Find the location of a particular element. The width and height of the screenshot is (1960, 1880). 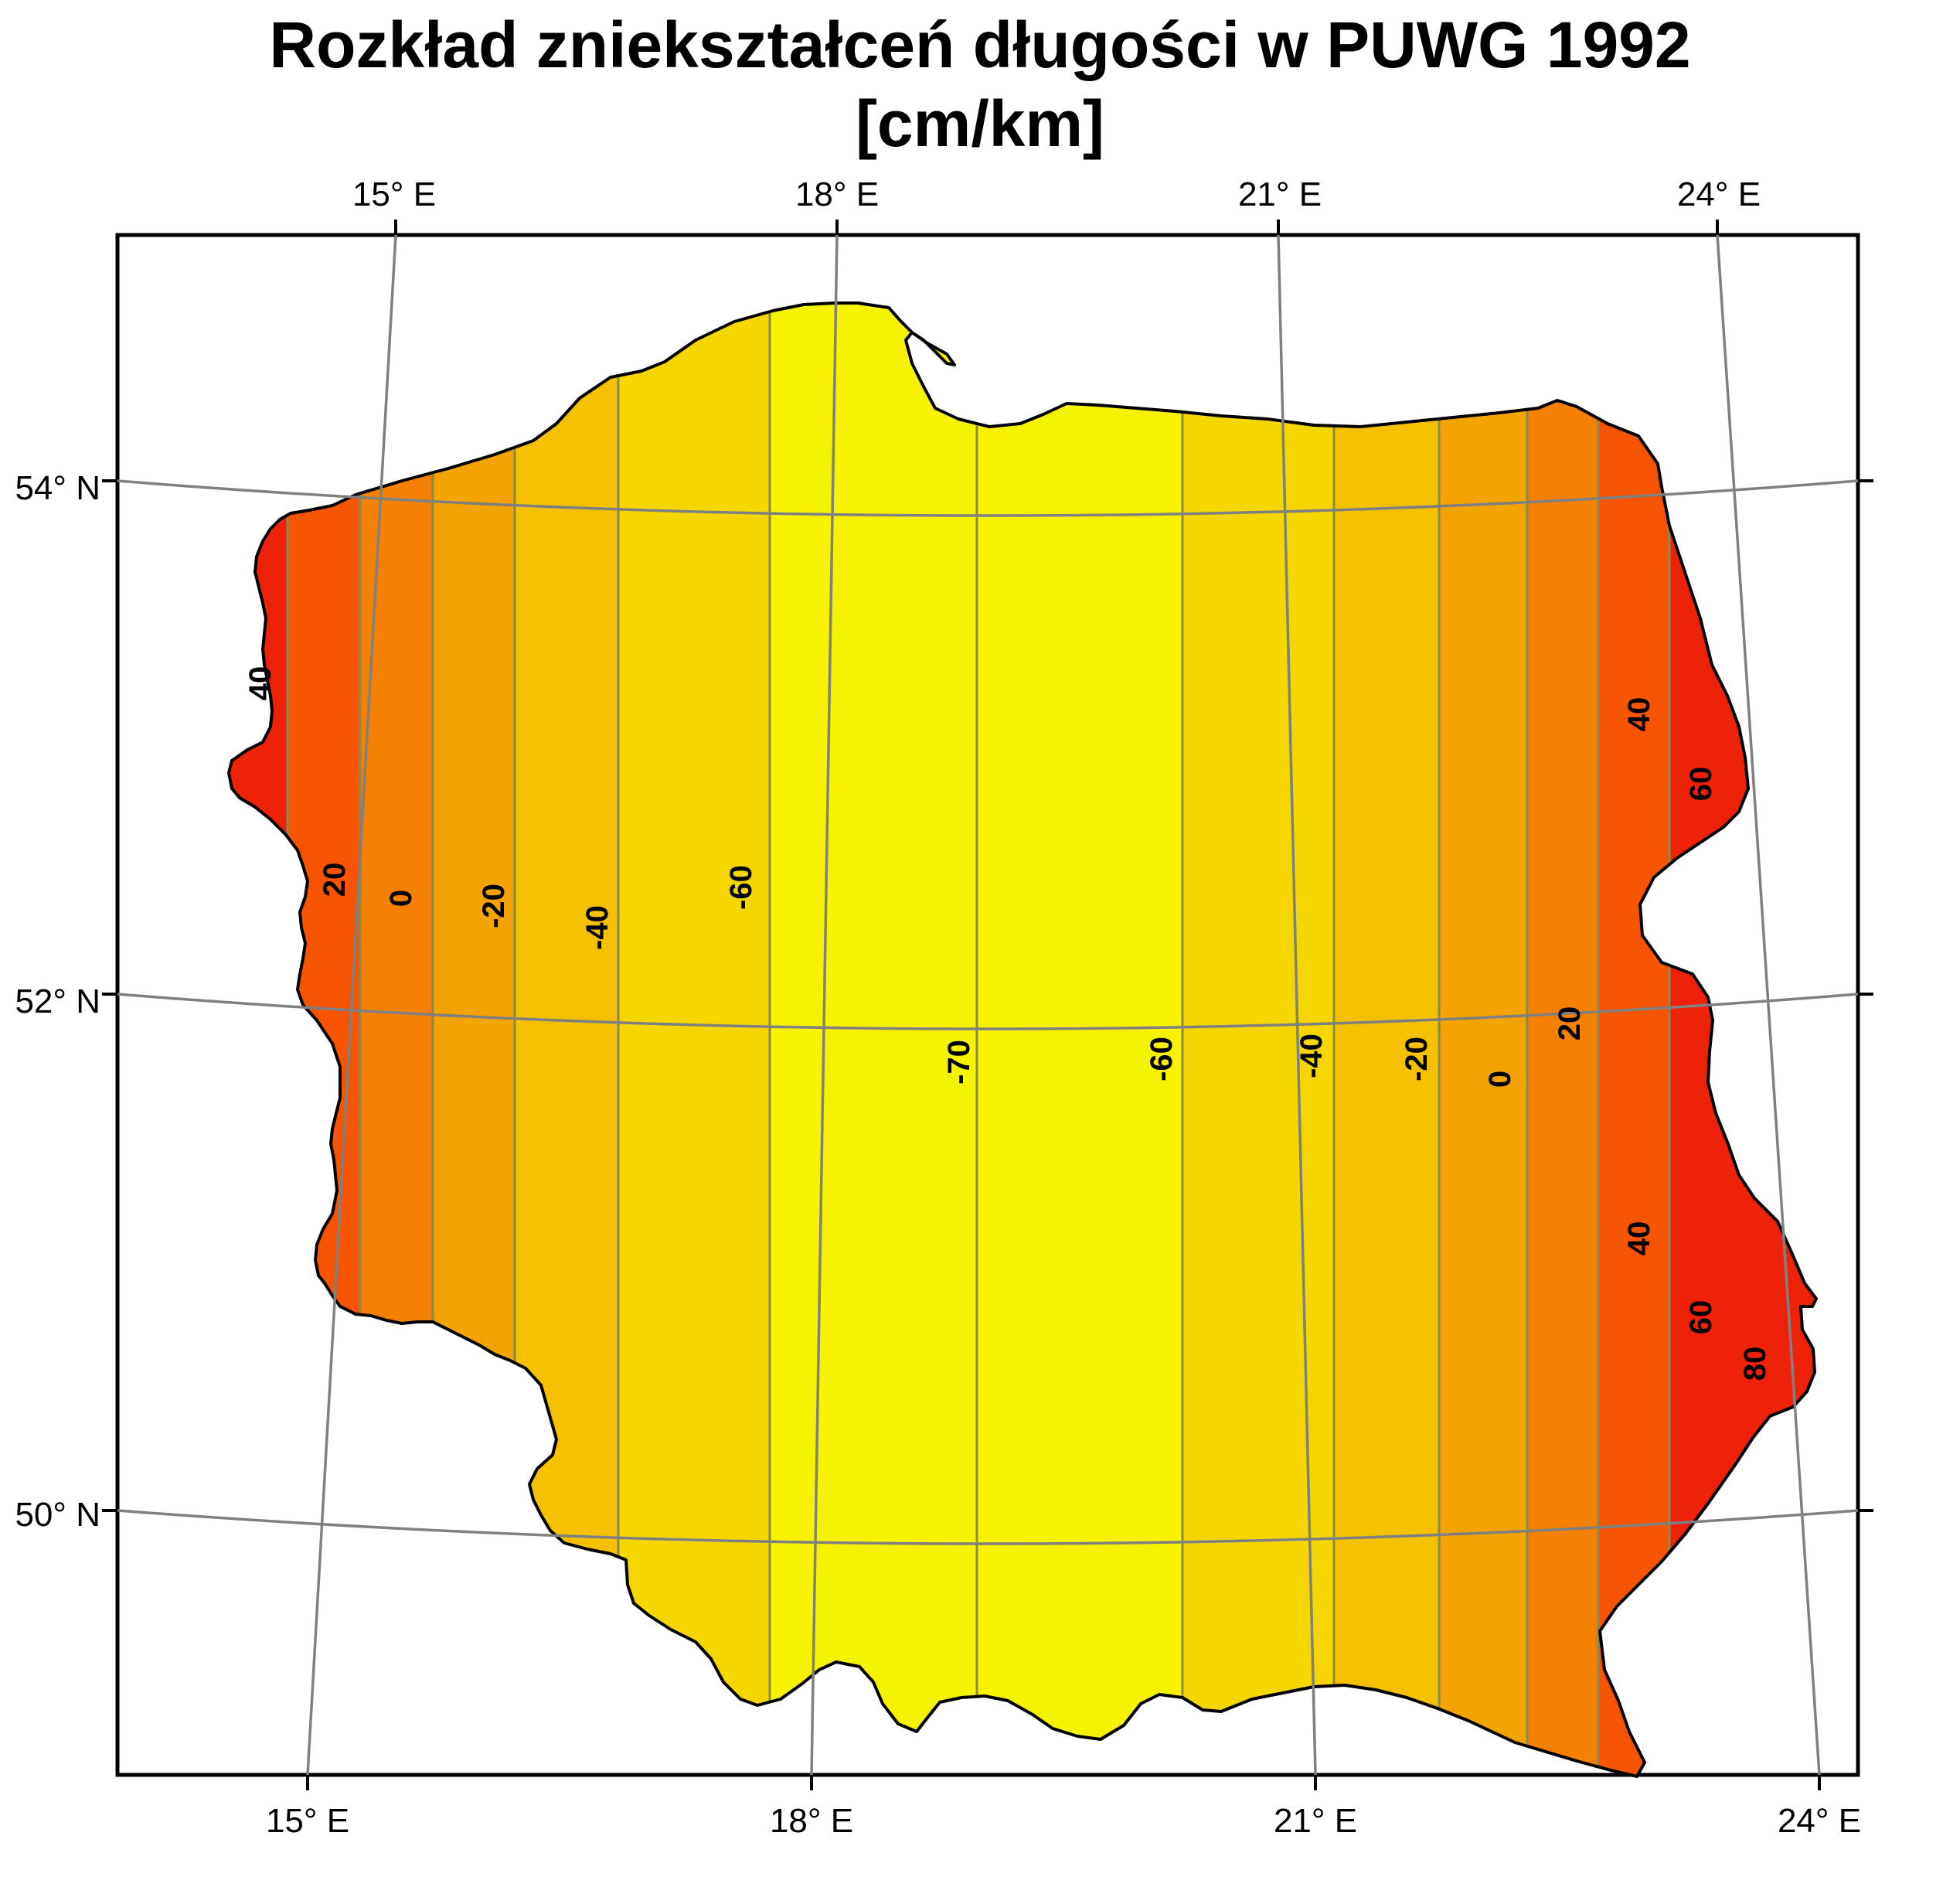

contour-label-e0: 0 is located at coordinates (1500, 1080).